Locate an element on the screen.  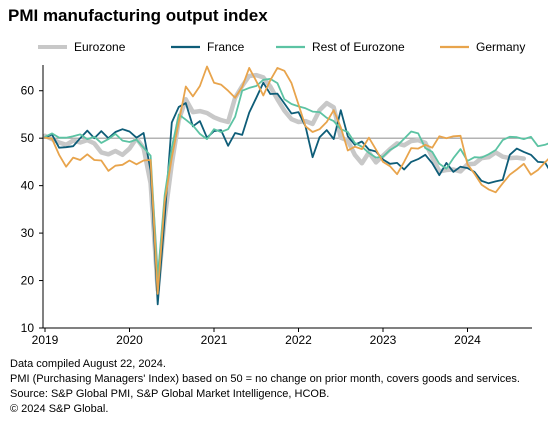
legend: Eurozone France Rest of Eurozone Germany is located at coordinates (281, 47).